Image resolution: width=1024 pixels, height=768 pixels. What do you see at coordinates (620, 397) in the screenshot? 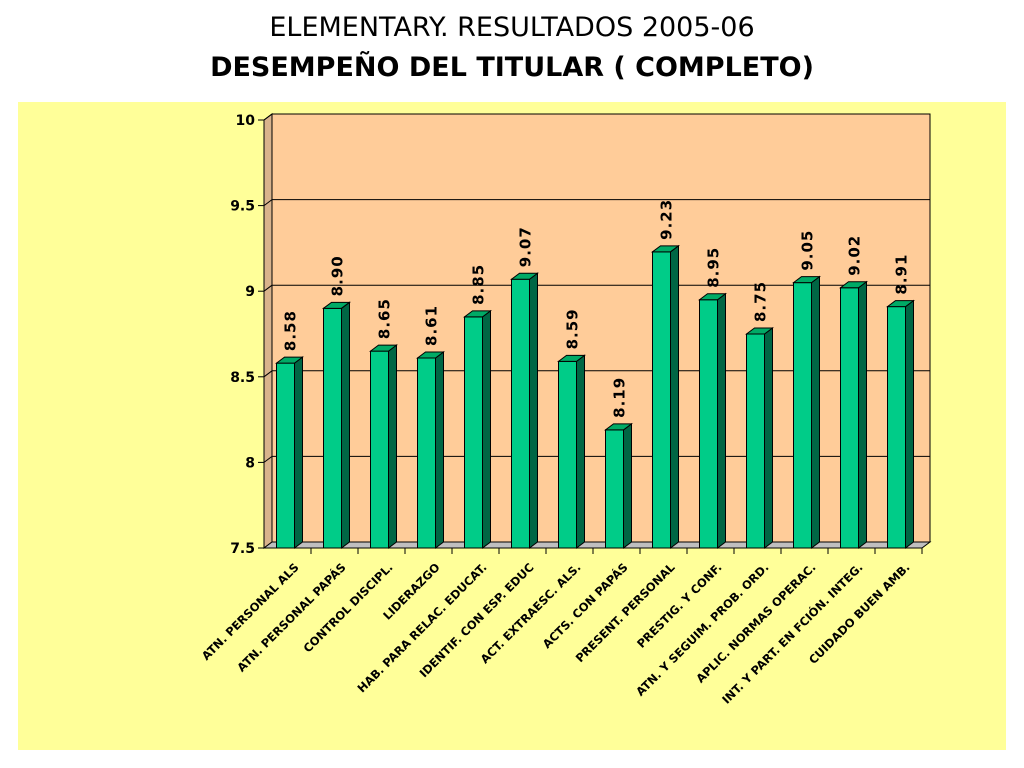
I see `data-label: 8.19` at bounding box center [620, 397].